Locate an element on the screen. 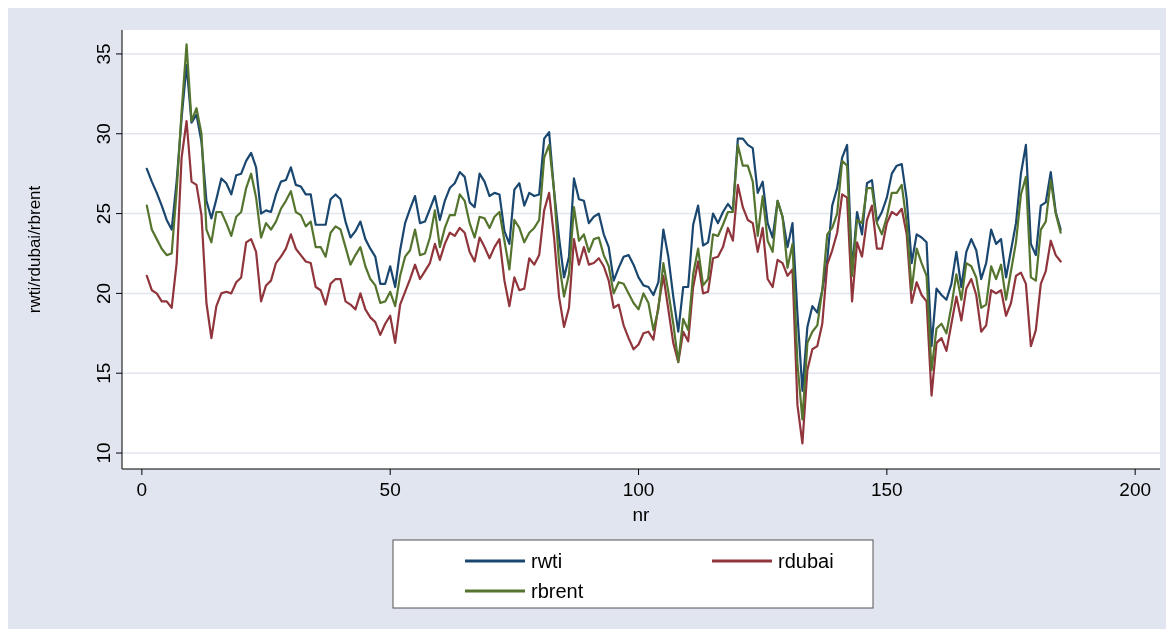  x-tick-label: 50 is located at coordinates (390, 489).